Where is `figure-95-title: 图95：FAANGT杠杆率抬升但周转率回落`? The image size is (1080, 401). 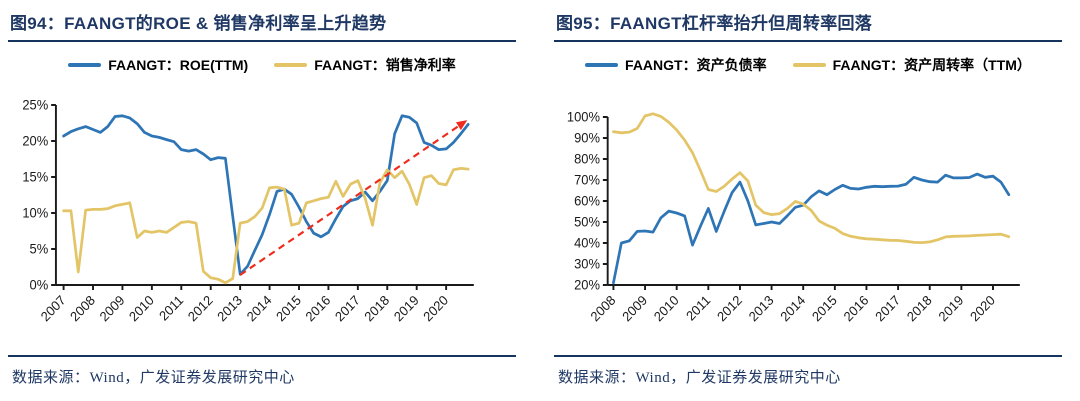
figure-95-title: 图95：FAANGT杠杆率抬升但周转率回落 is located at coordinates (714, 23).